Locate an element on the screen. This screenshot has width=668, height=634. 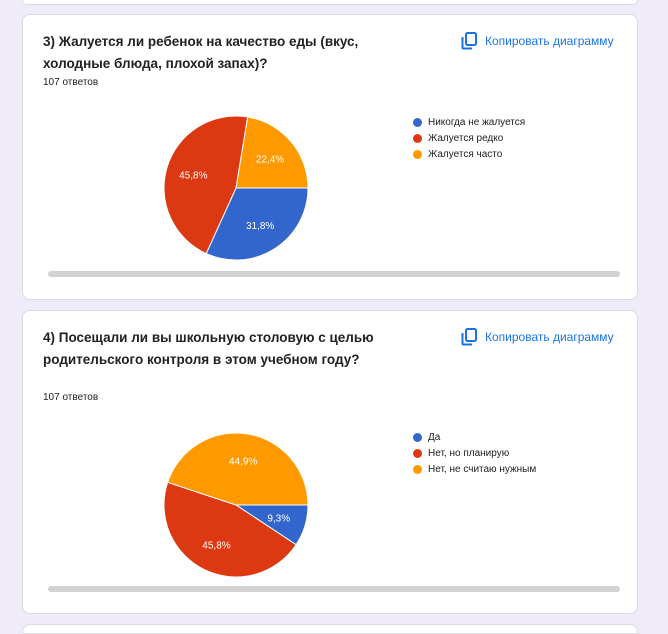
pie-chart: 31,8% 45,8% 22,4% is located at coordinates (236, 188).